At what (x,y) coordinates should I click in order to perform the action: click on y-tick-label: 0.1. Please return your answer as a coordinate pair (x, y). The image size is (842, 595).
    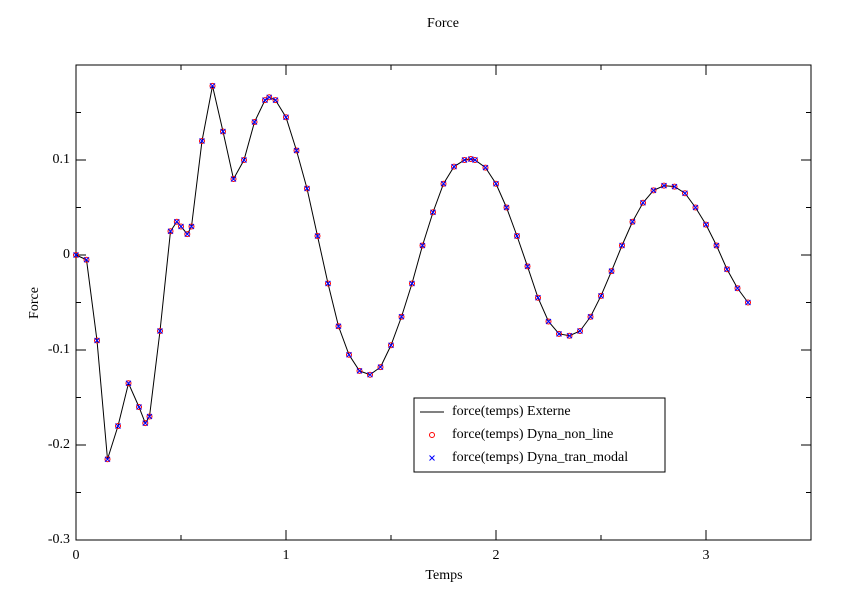
    Looking at the image, I should click on (62, 159).